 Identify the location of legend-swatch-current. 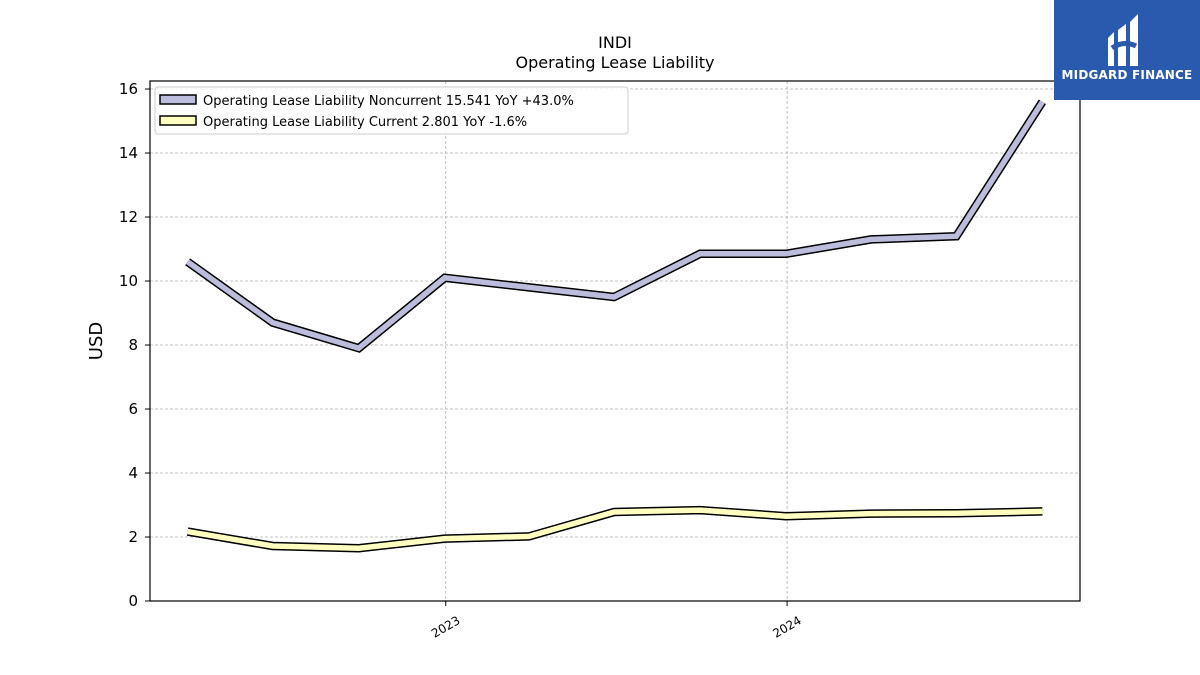
(178, 120).